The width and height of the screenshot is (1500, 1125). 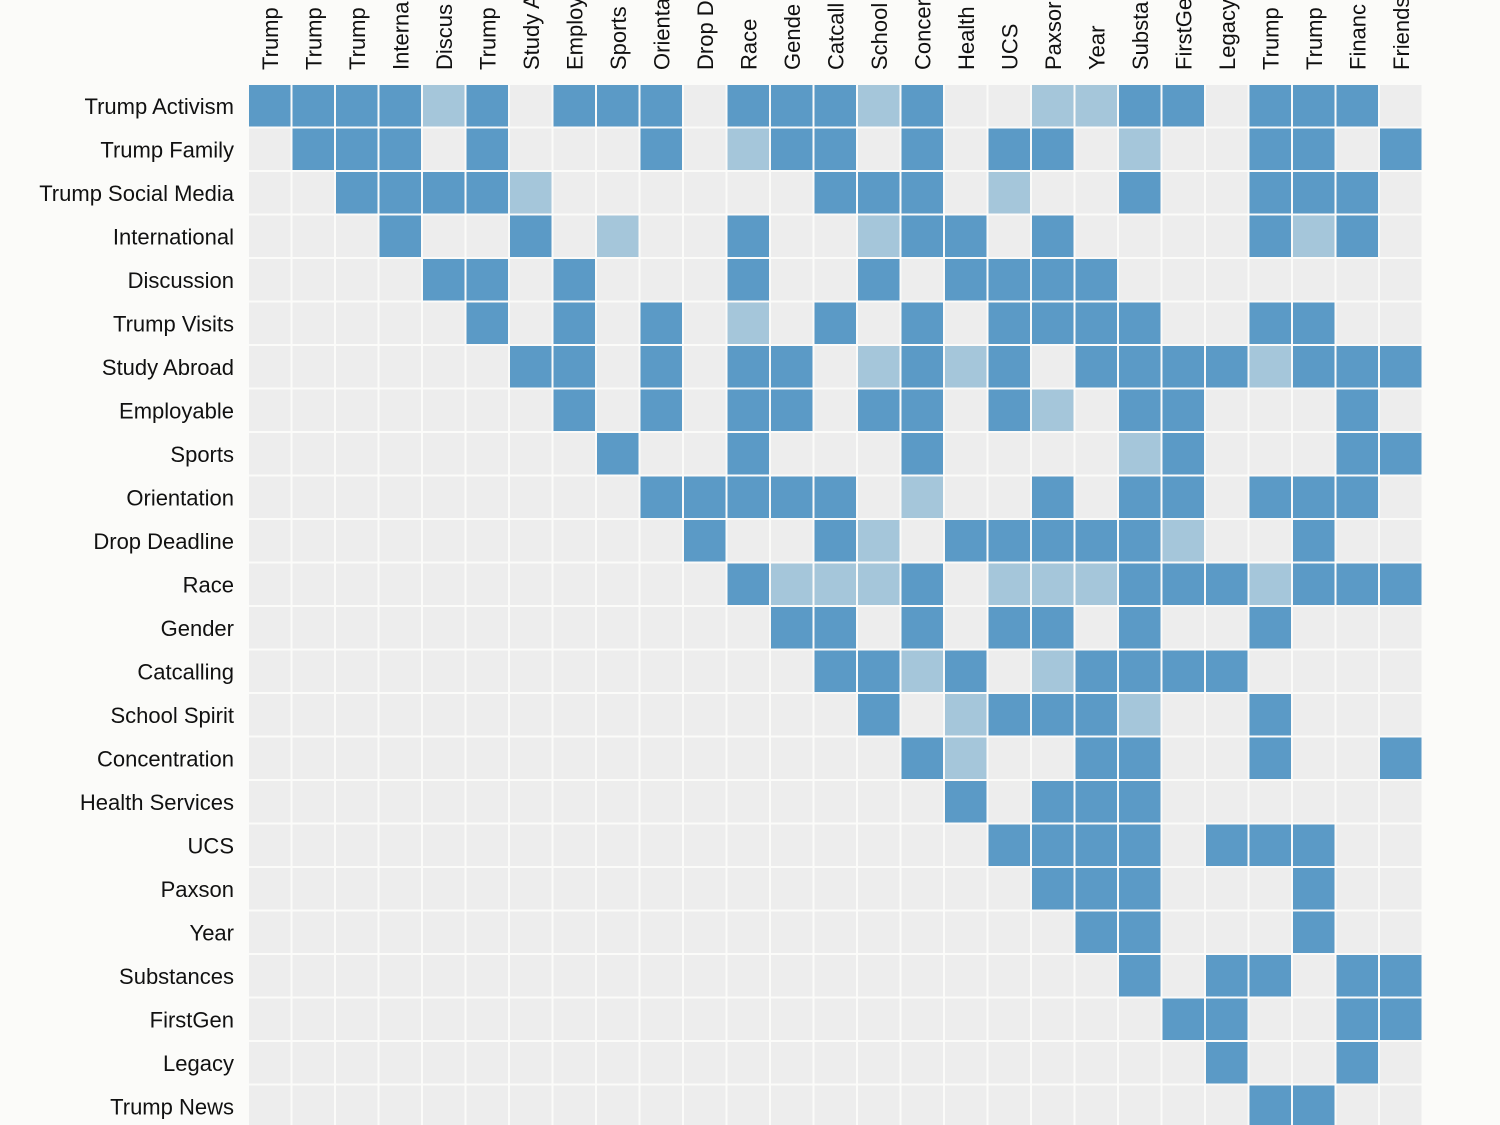 What do you see at coordinates (487, 38) in the screenshot?
I see `column-label: Trump` at bounding box center [487, 38].